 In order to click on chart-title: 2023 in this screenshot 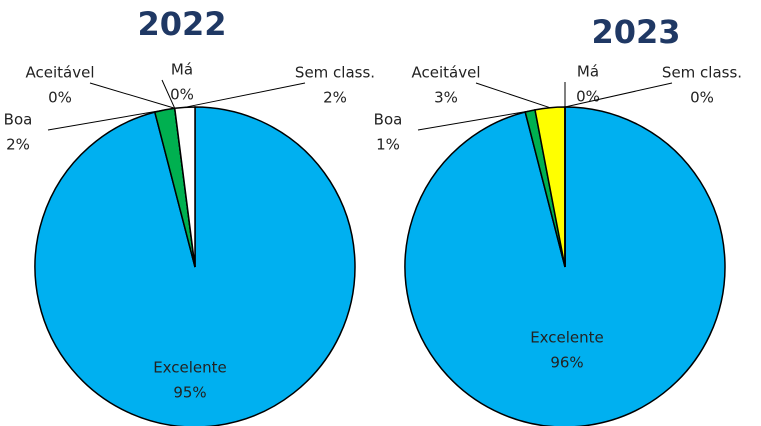, I will do `click(635, 32)`.